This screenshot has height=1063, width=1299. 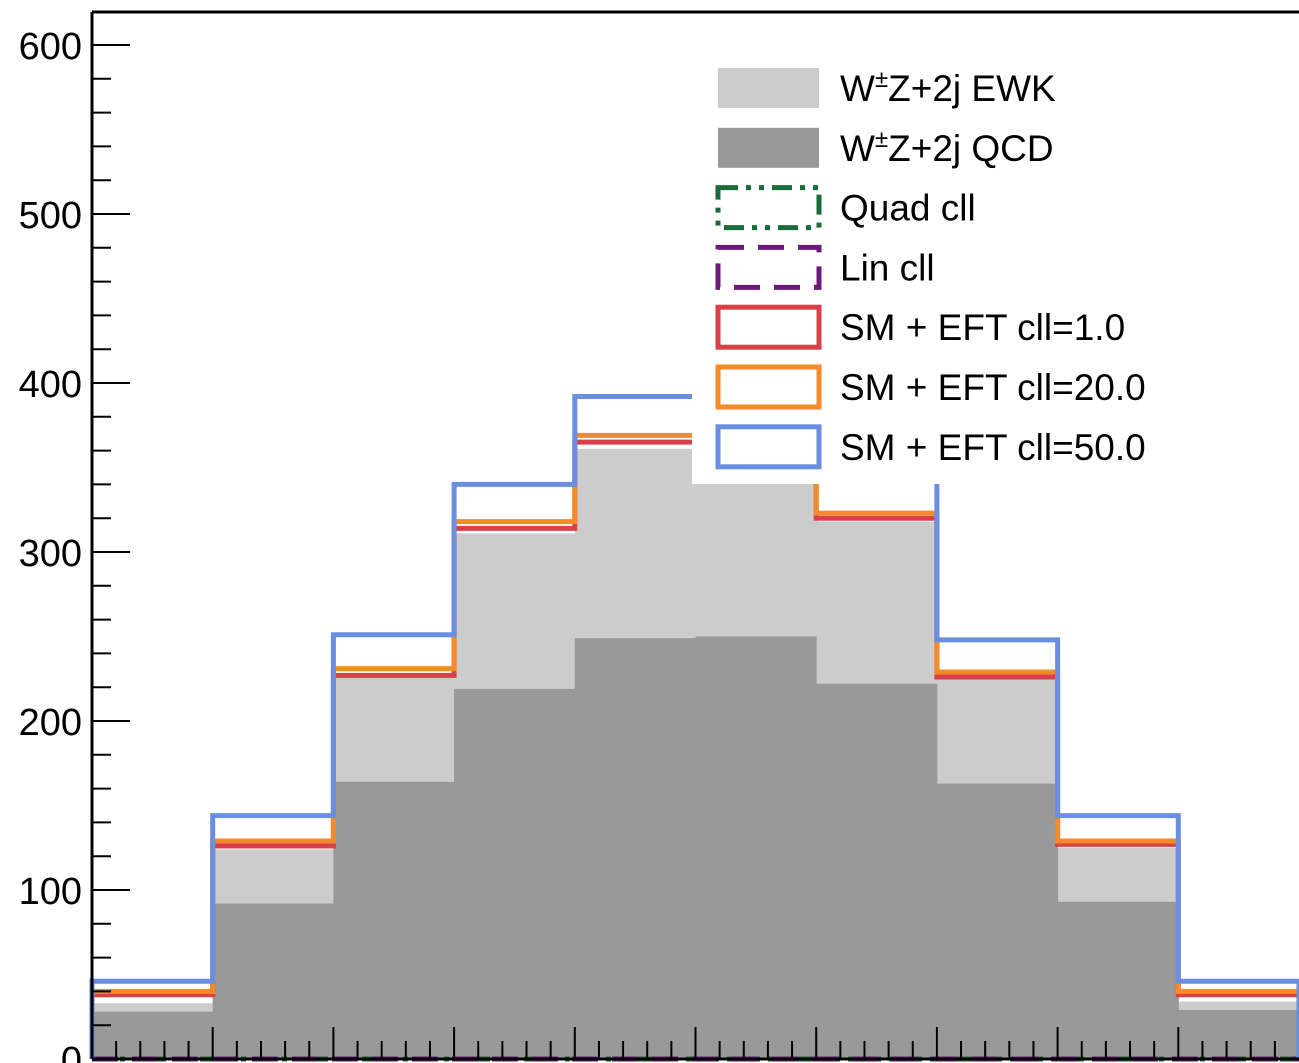 I want to click on y-tick-label: 100, so click(x=50, y=892).